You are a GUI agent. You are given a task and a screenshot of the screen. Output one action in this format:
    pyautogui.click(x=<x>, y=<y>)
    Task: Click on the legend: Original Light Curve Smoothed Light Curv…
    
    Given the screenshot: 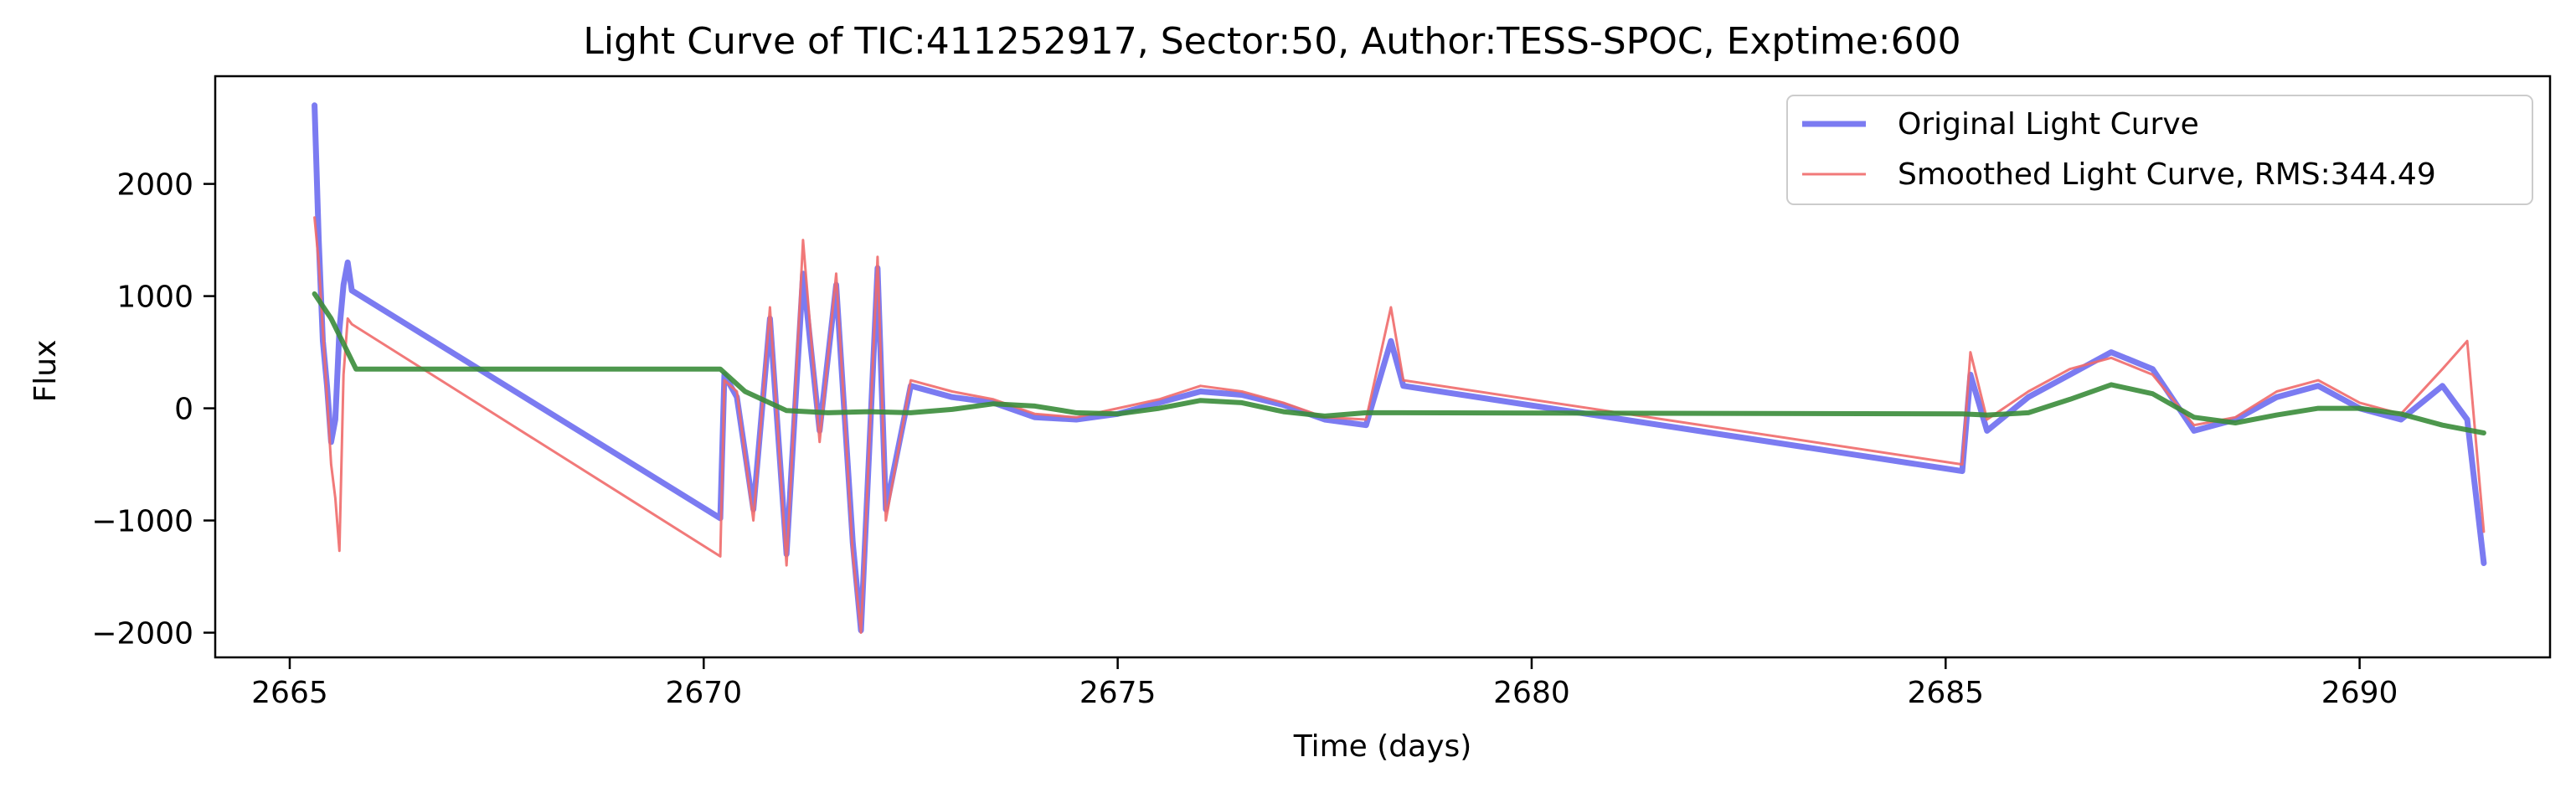 What is the action you would take?
    pyautogui.click(x=2159, y=150)
    